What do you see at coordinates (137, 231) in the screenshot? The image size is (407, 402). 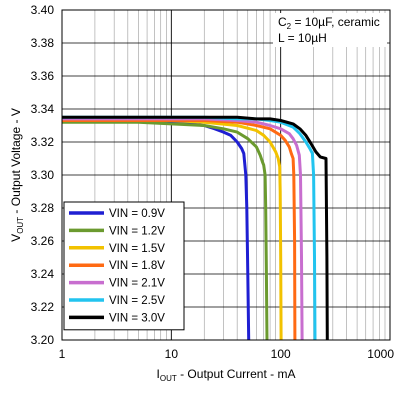 I see `legend-entry-label: VIN = 1.2V` at bounding box center [137, 231].